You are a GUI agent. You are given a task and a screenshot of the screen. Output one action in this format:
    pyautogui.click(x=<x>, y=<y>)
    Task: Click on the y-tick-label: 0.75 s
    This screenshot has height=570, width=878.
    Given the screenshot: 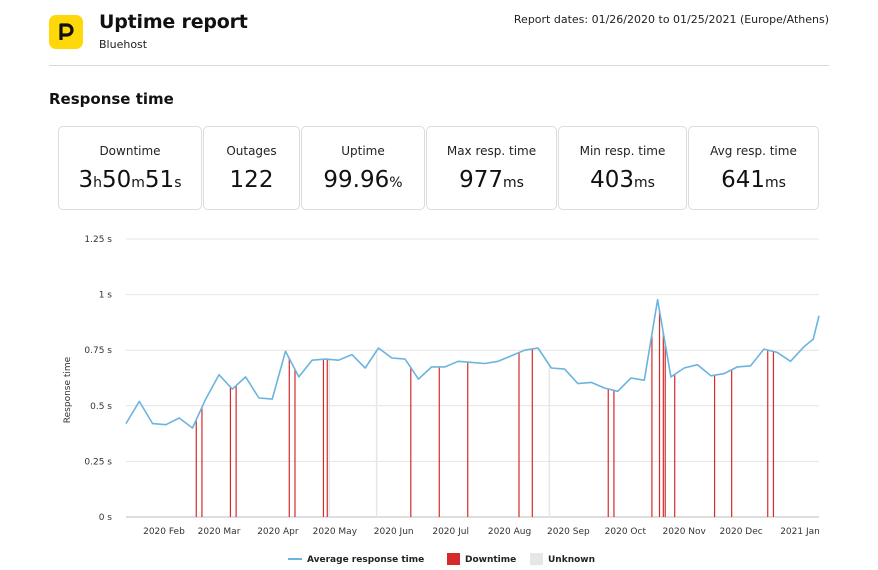 What is the action you would take?
    pyautogui.click(x=98, y=351)
    